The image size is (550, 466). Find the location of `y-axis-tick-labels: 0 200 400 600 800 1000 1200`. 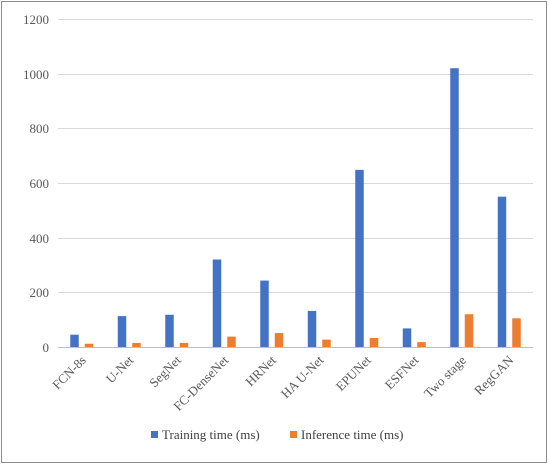

y-axis-tick-labels: 0 200 400 600 800 1000 1200 is located at coordinates (36, 183).